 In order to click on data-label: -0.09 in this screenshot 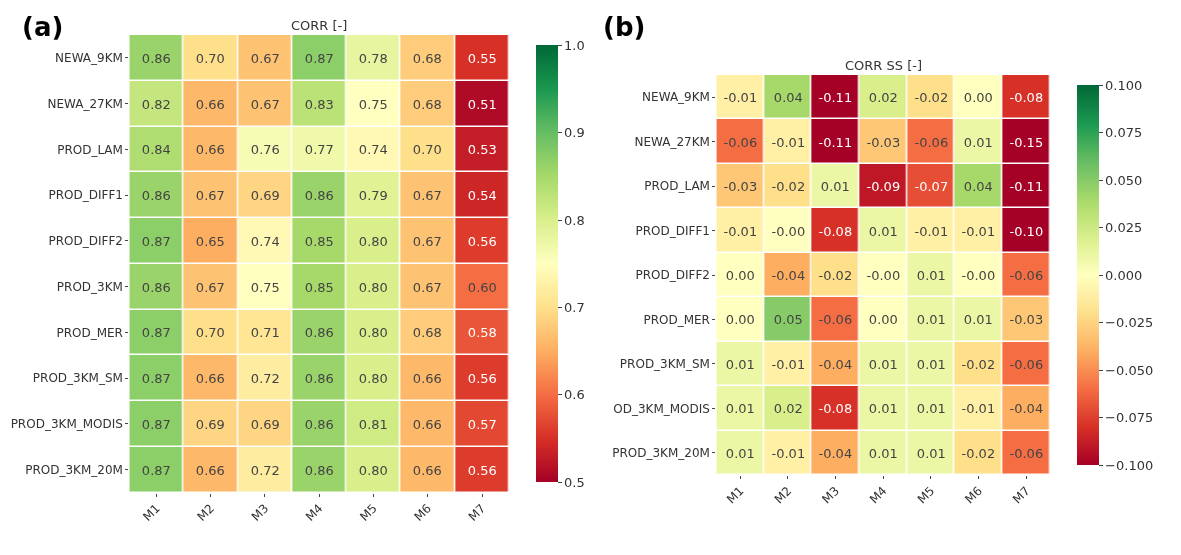, I will do `click(883, 186)`.